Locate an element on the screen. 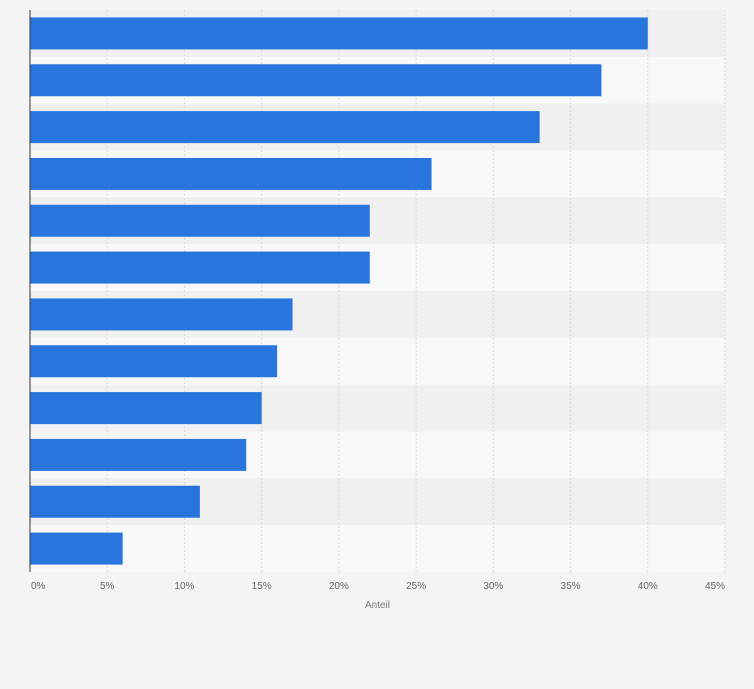 The width and height of the screenshot is (754, 689). x-tick-label: 30% is located at coordinates (493, 586).